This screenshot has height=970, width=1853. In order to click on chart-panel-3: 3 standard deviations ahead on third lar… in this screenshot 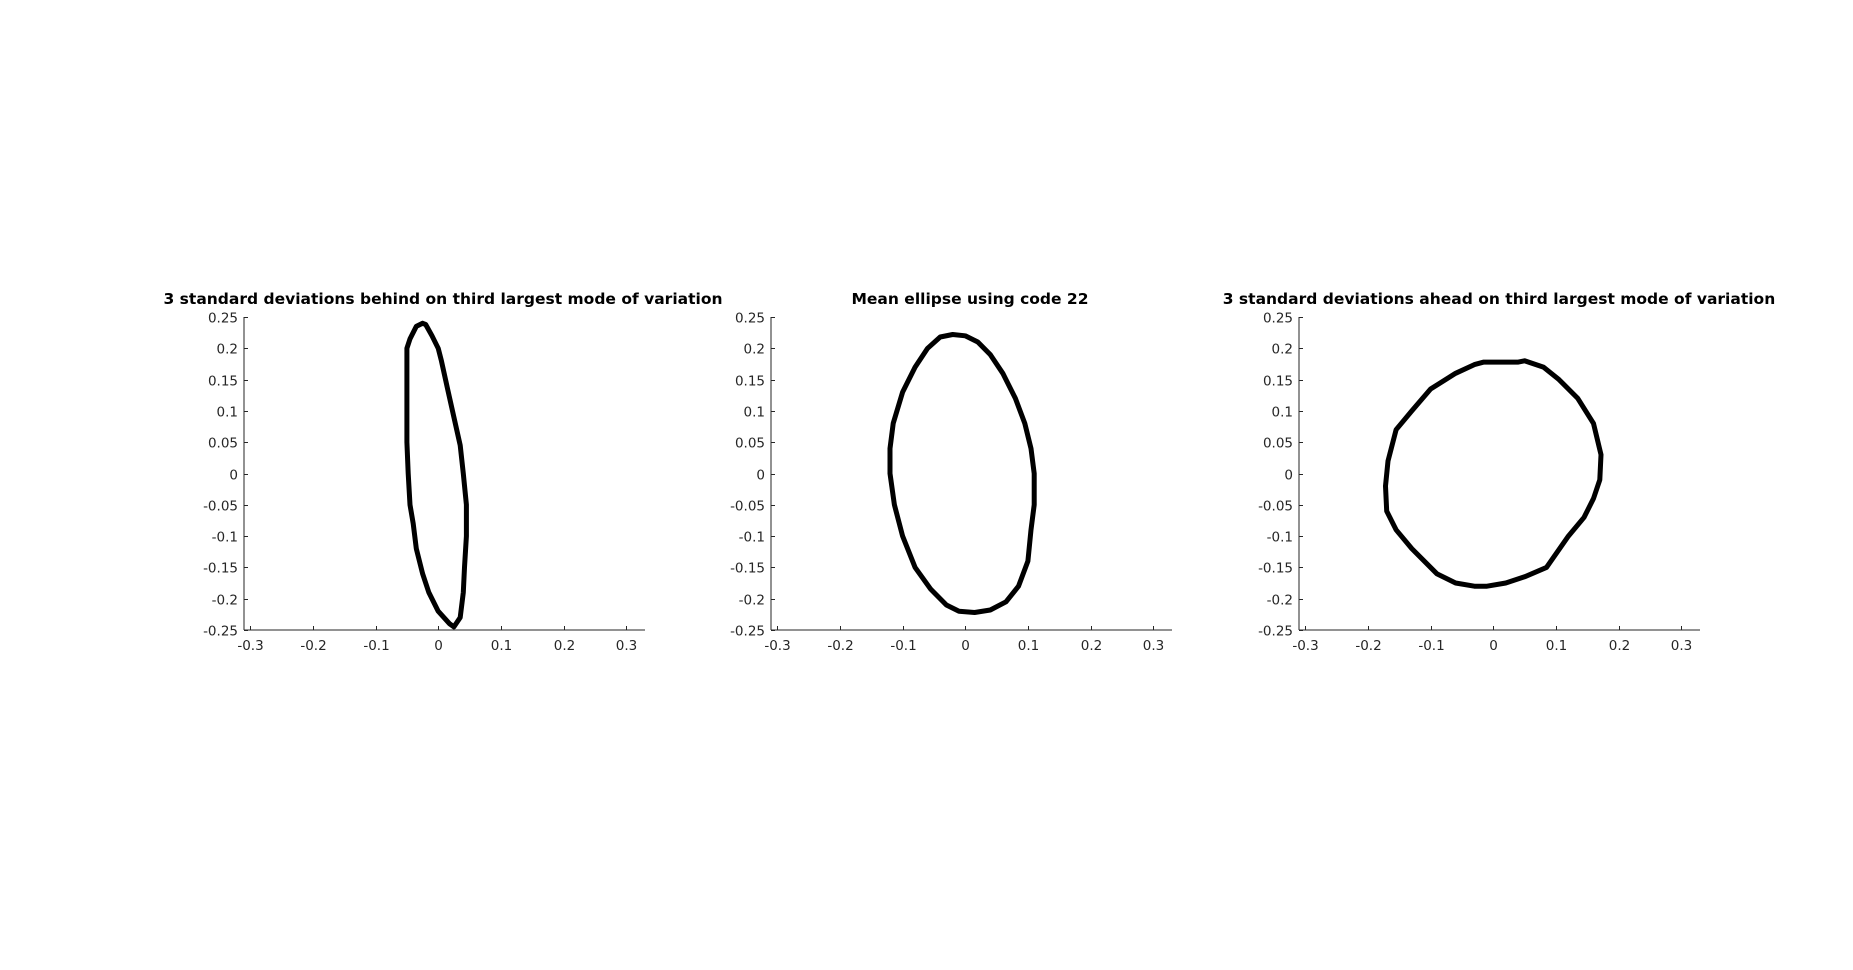, I will do `click(1499, 472)`.